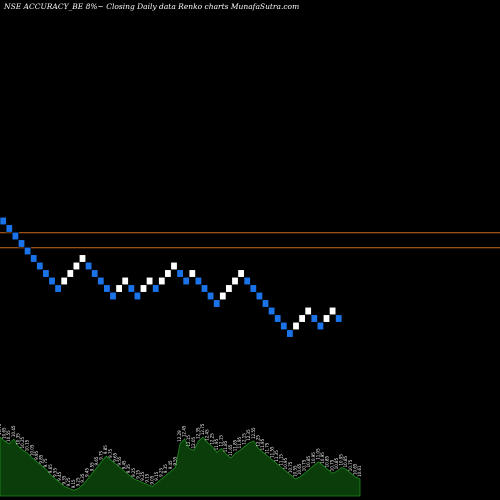  I want to click on volume-label: 10.61, so click(359, 471).